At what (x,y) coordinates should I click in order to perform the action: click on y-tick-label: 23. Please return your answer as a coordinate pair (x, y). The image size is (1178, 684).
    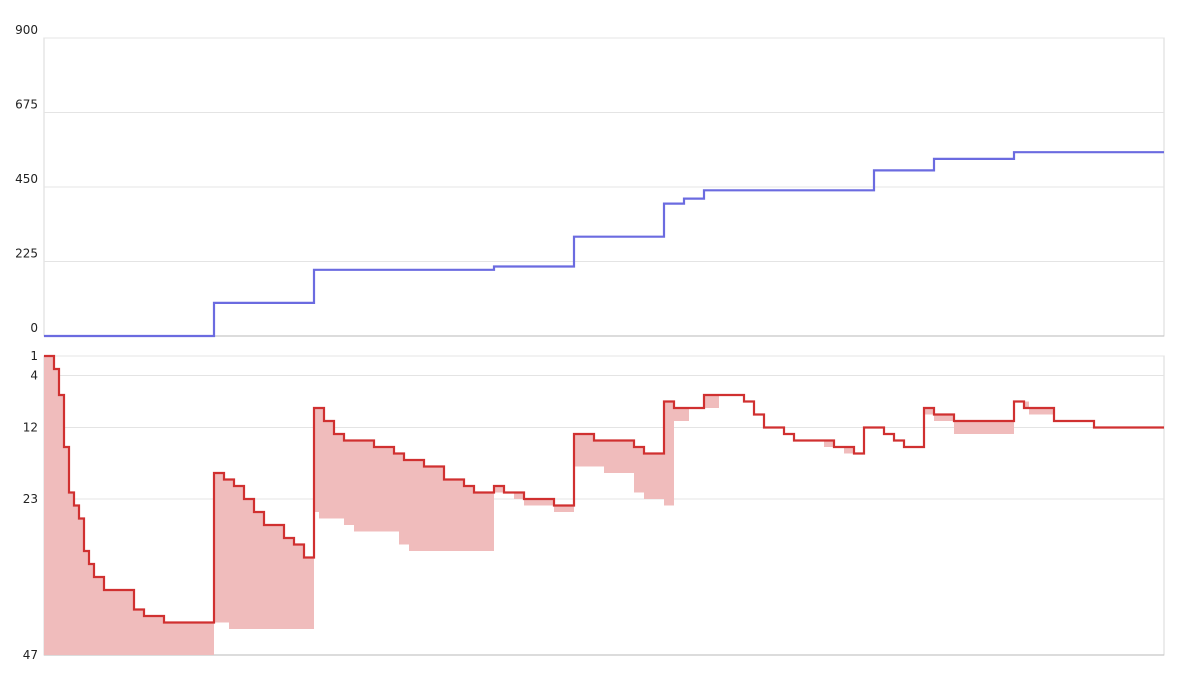
    Looking at the image, I should click on (30, 499).